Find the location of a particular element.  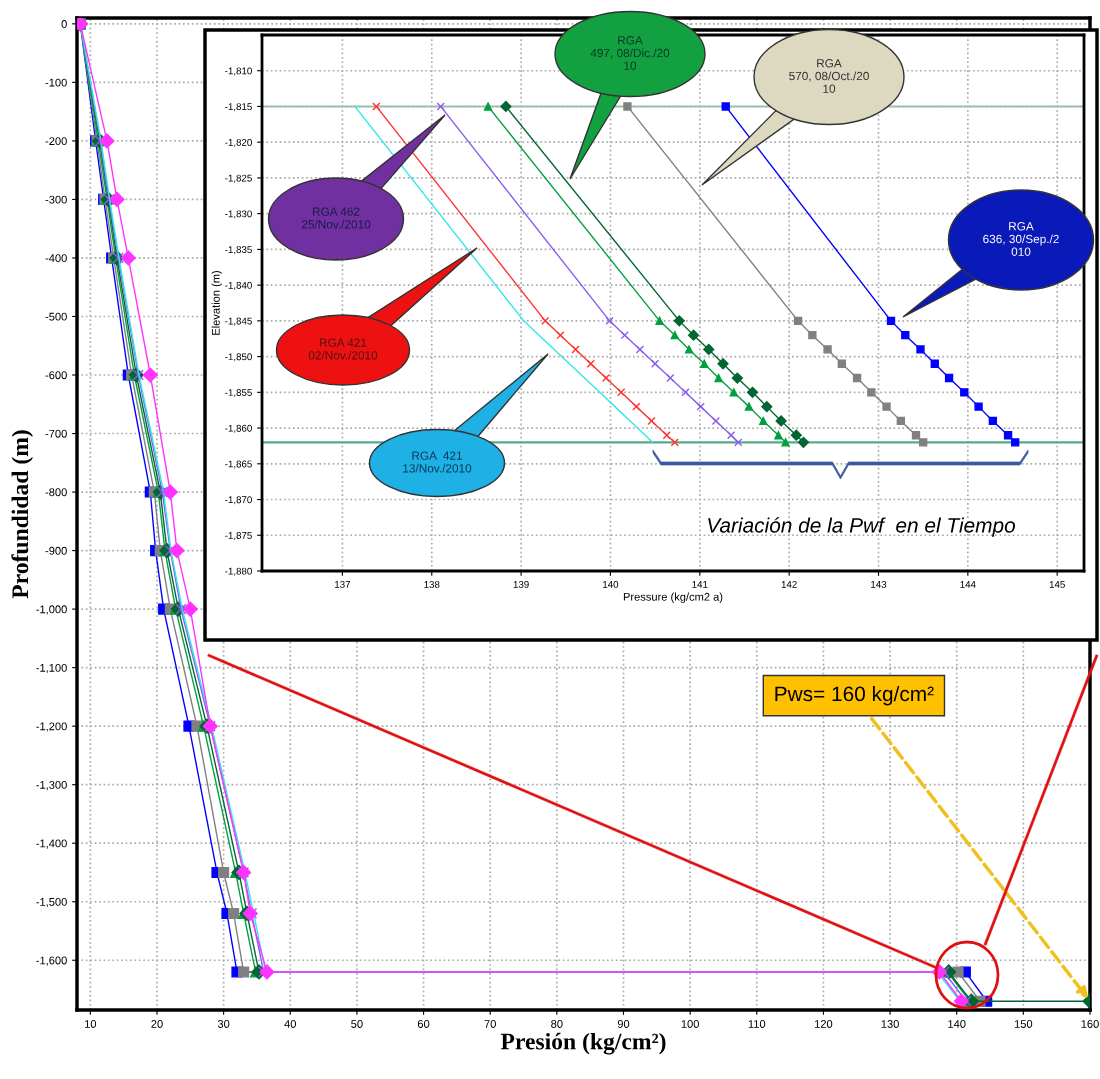

y-tick-label: -1,860 is located at coordinates (238, 428).